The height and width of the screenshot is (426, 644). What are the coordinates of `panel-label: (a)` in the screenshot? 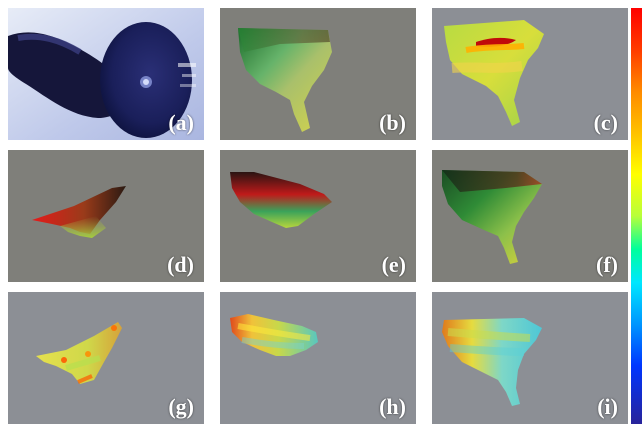 It's located at (181, 122).